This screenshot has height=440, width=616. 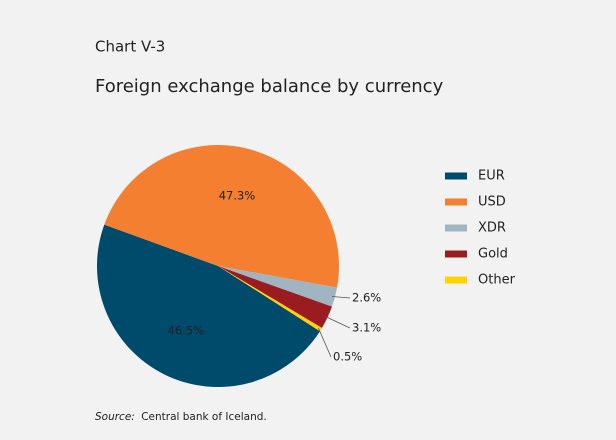 I want to click on data-label: 2.6%, so click(x=366, y=298).